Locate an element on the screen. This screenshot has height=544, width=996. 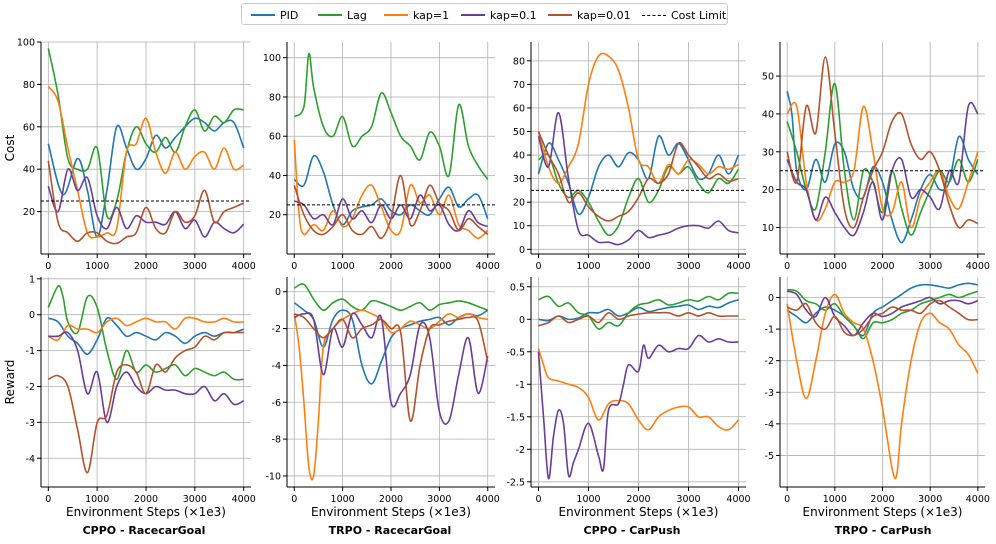
tick-label-y: 80 is located at coordinates (519, 61).